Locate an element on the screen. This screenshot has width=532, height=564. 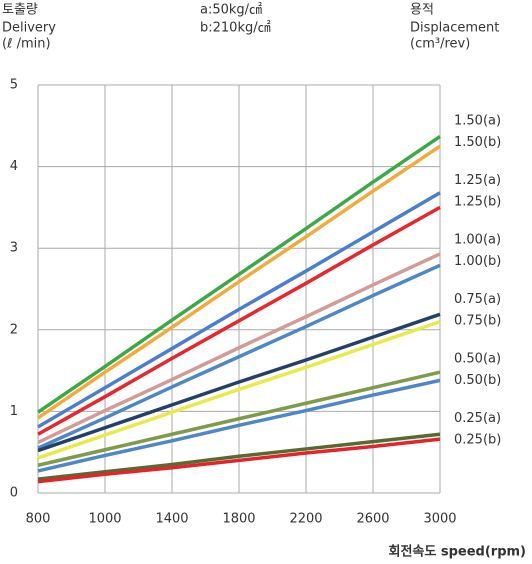
legend-label: 0.75(a) is located at coordinates (477, 299).